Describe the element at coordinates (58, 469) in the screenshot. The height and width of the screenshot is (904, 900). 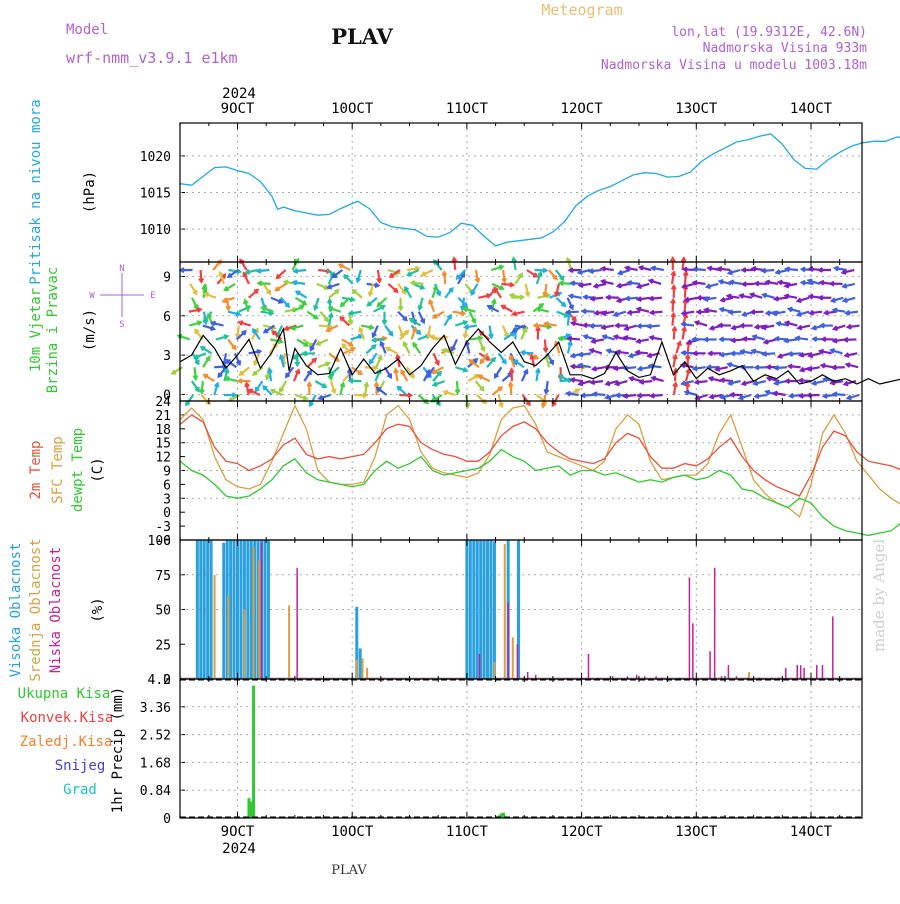
I see `sfctemp-ylabel: SFC Temp` at that location.